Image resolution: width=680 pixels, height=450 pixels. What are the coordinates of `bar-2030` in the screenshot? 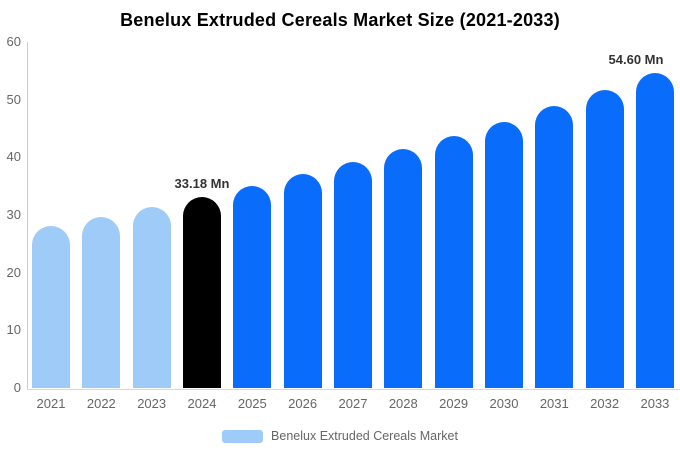 It's located at (503, 254).